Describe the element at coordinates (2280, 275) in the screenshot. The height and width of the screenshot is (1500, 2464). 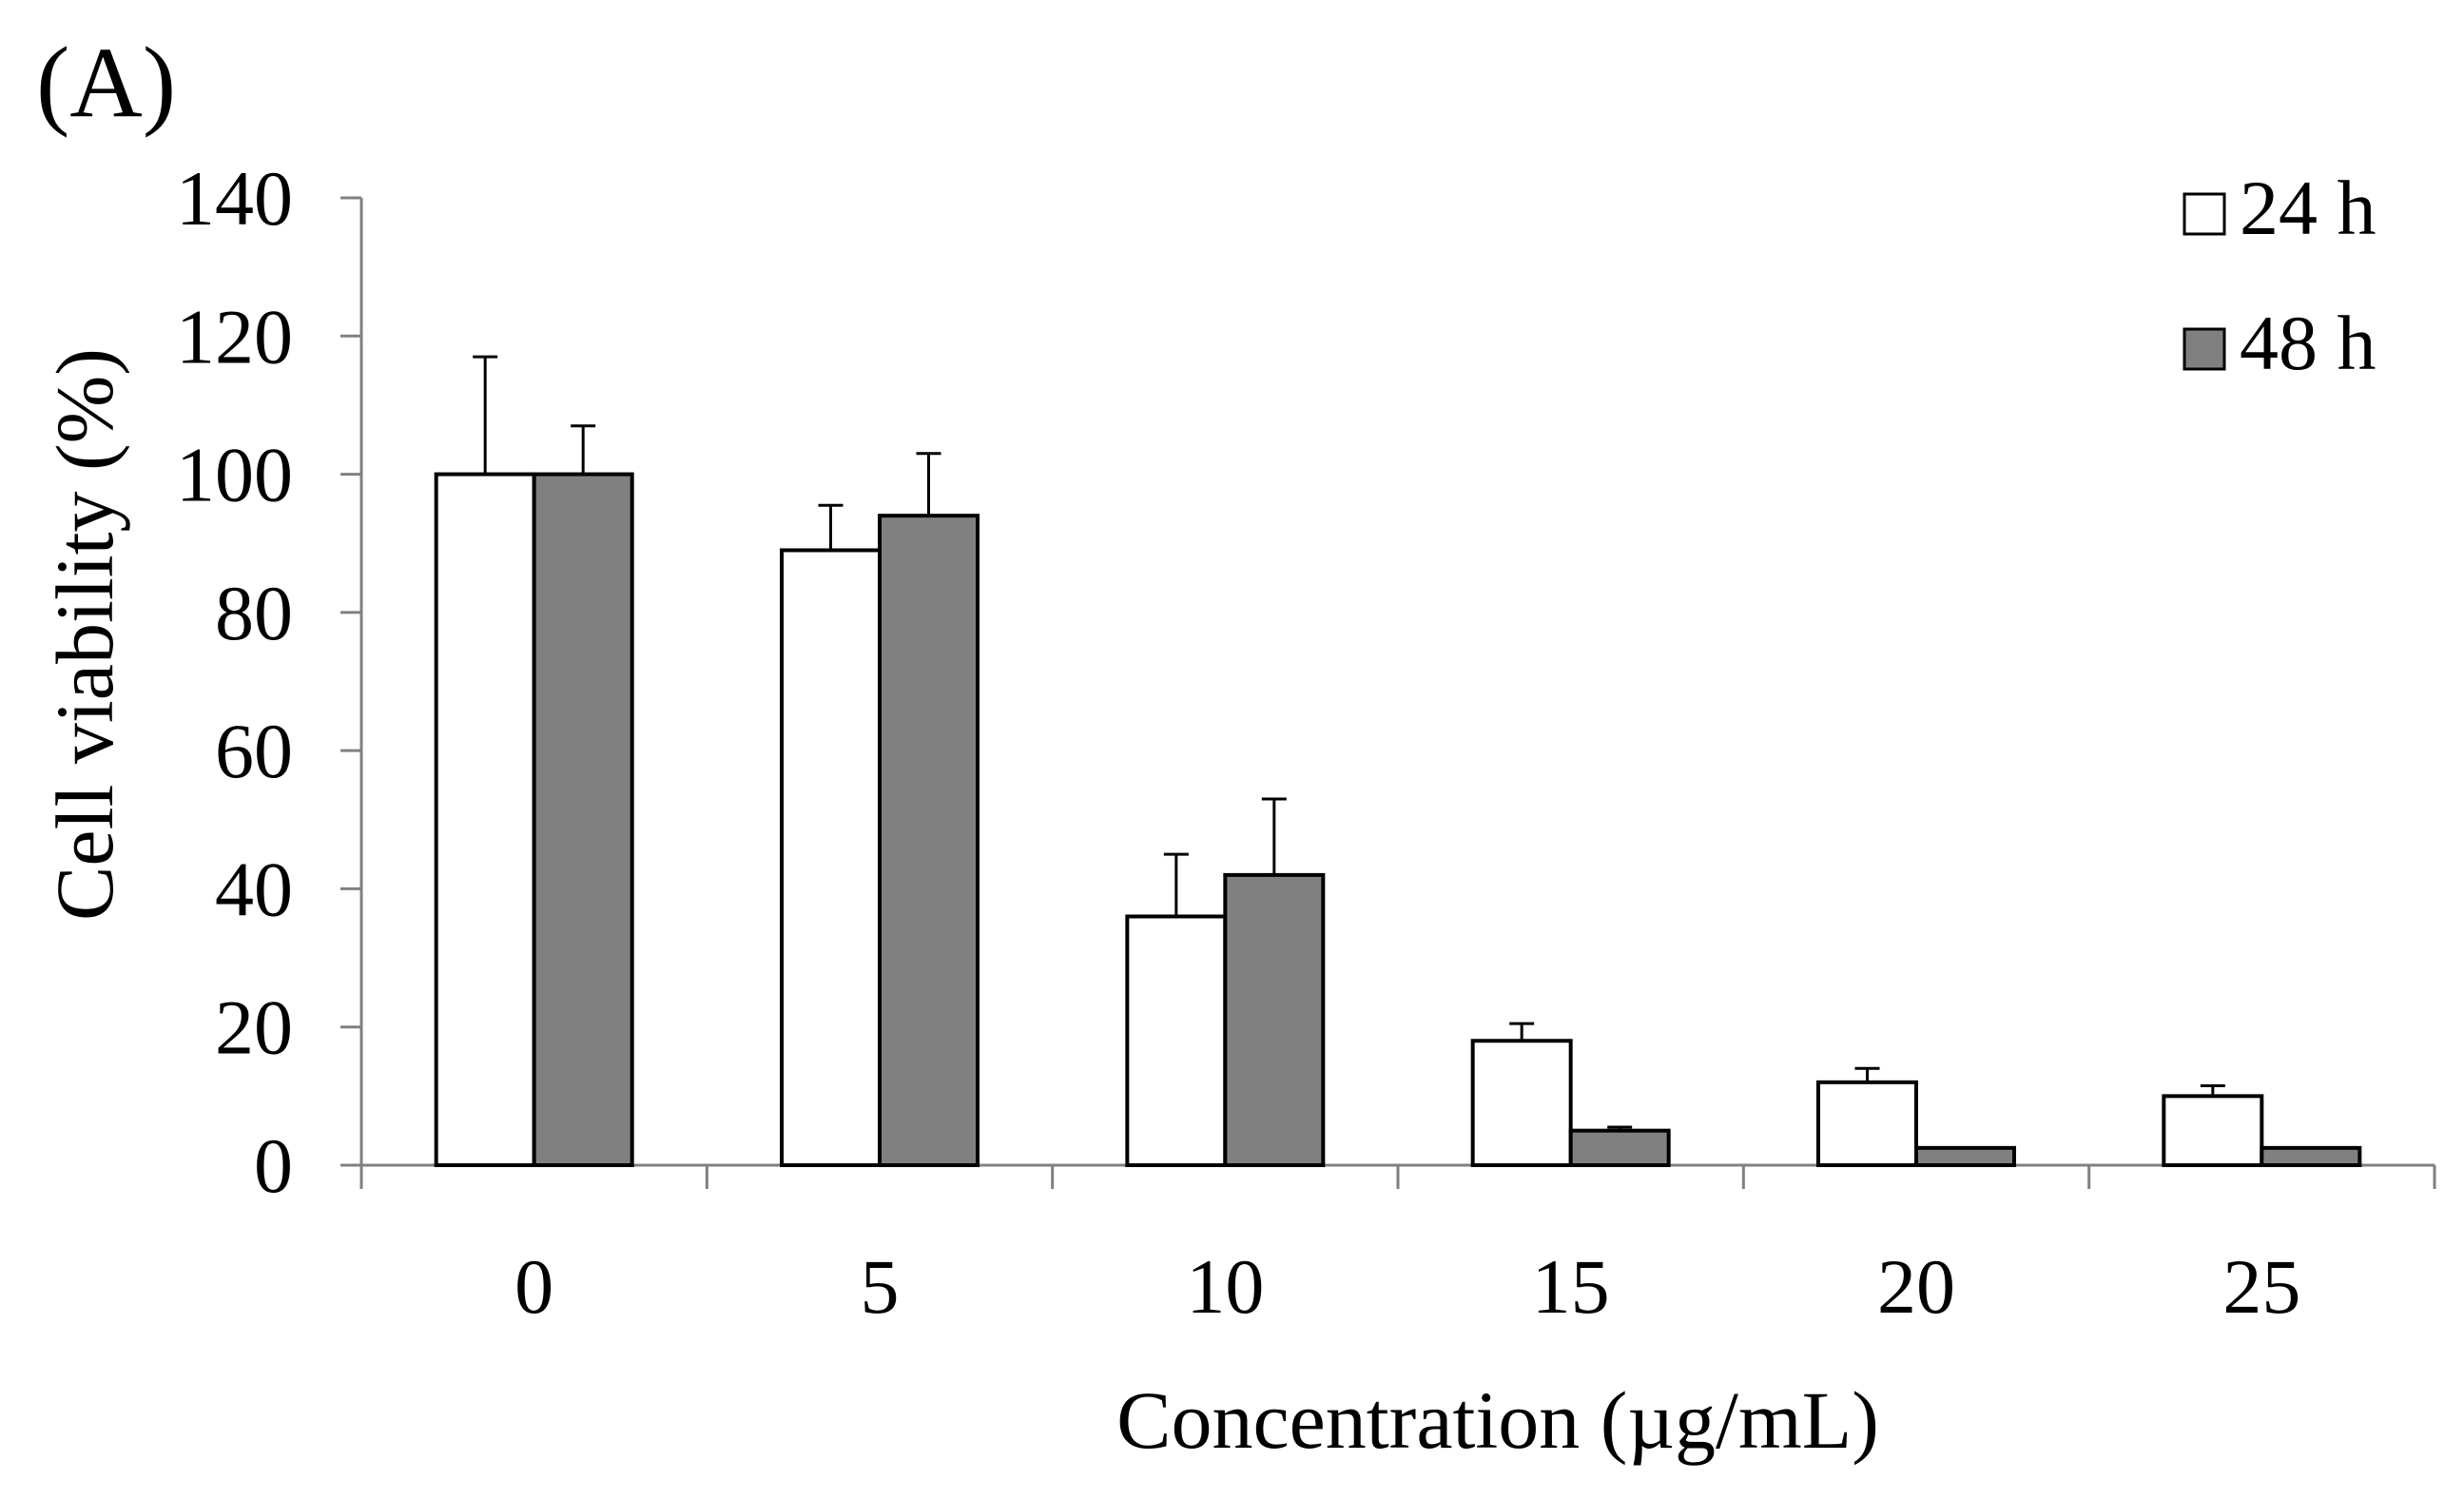
I see `legend: 24 h 48 h` at that location.